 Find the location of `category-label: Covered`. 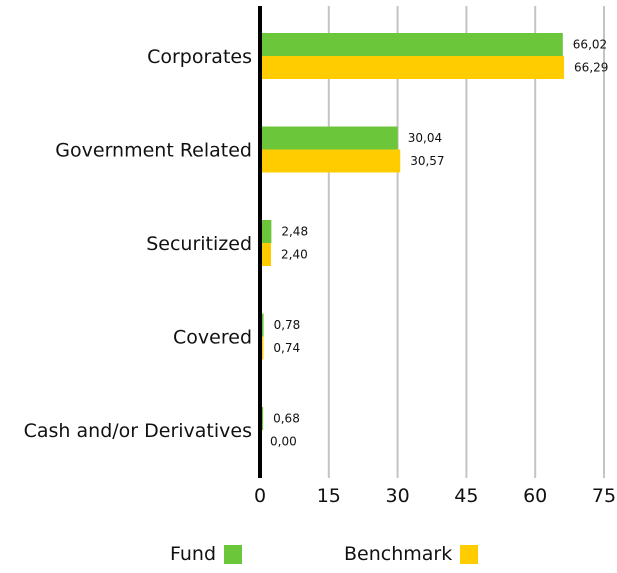

category-label: Covered is located at coordinates (212, 338).